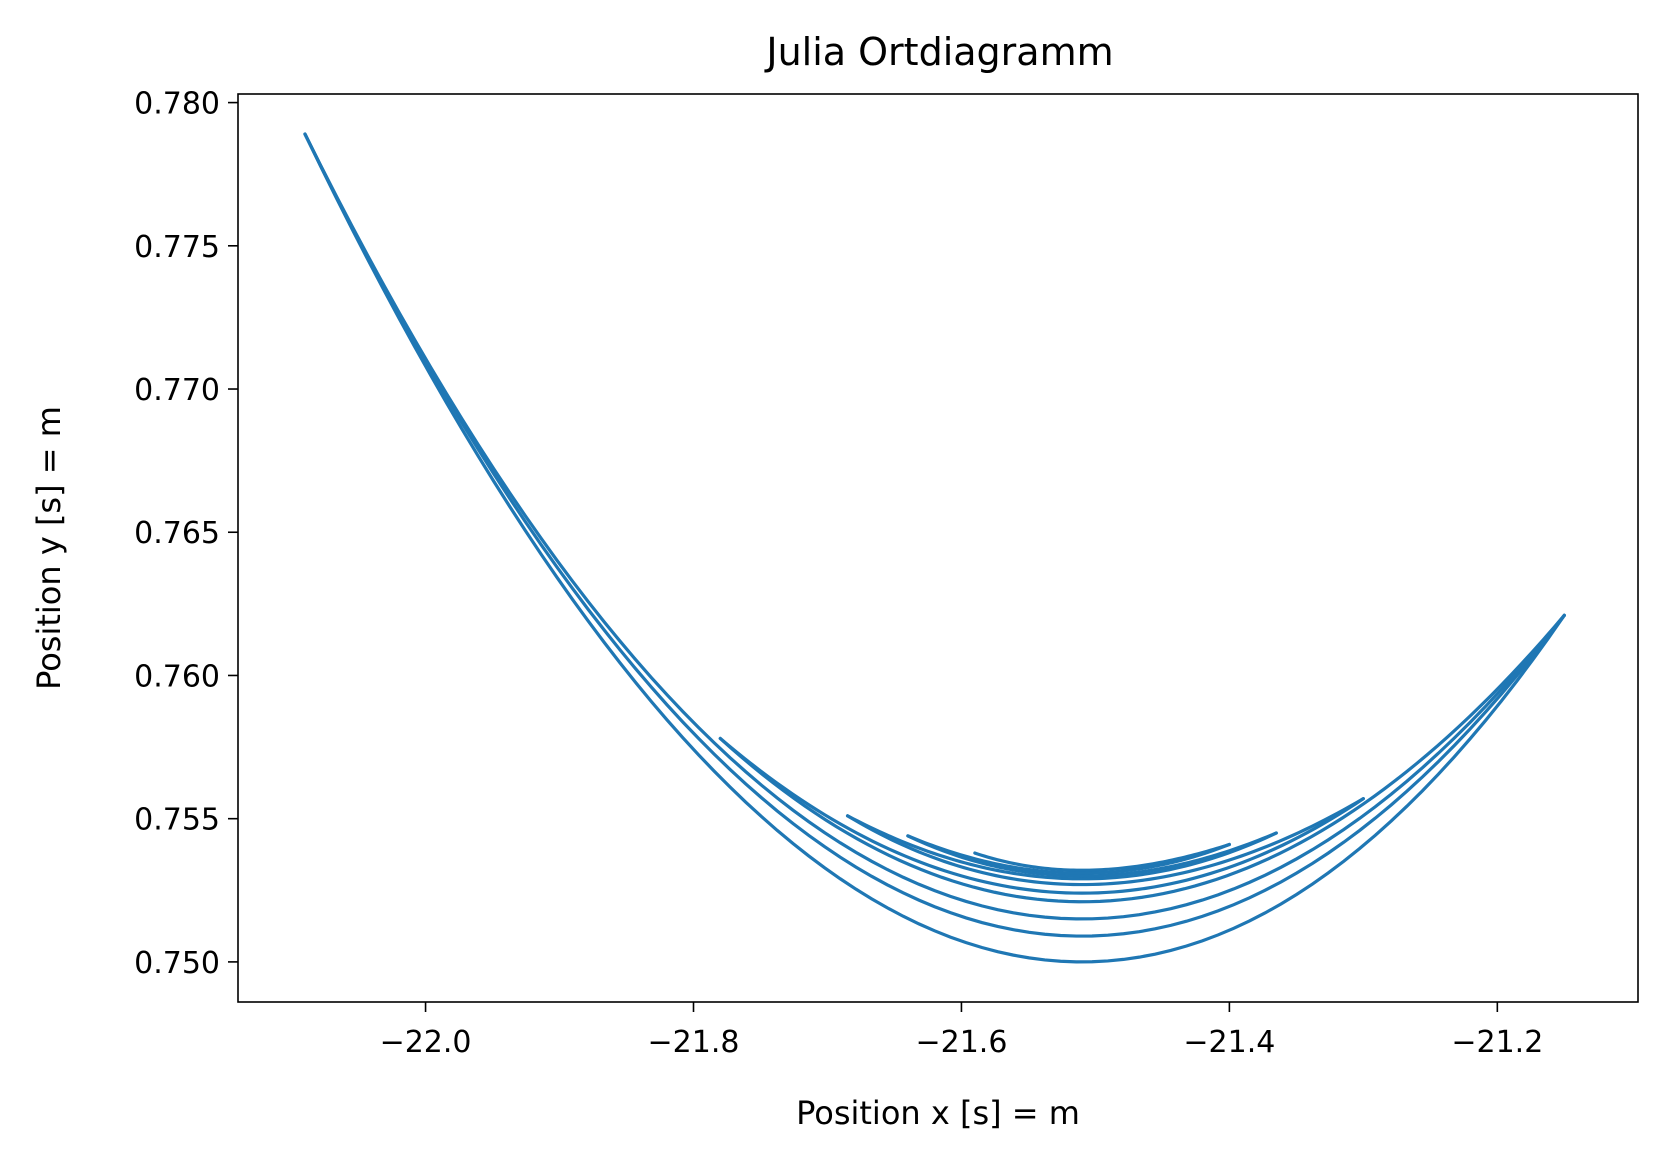  What do you see at coordinates (694, 1042) in the screenshot?
I see `x-tick-label: −21.8` at bounding box center [694, 1042].